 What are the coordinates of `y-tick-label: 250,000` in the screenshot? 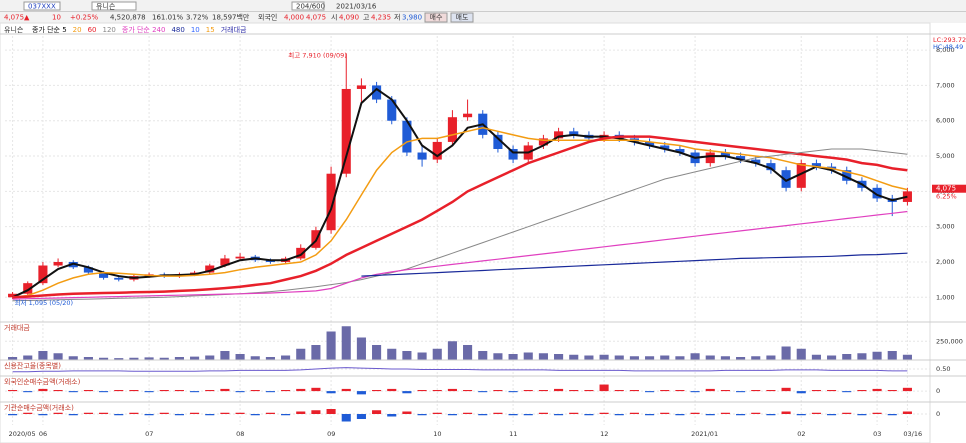 It's located at (949, 341).